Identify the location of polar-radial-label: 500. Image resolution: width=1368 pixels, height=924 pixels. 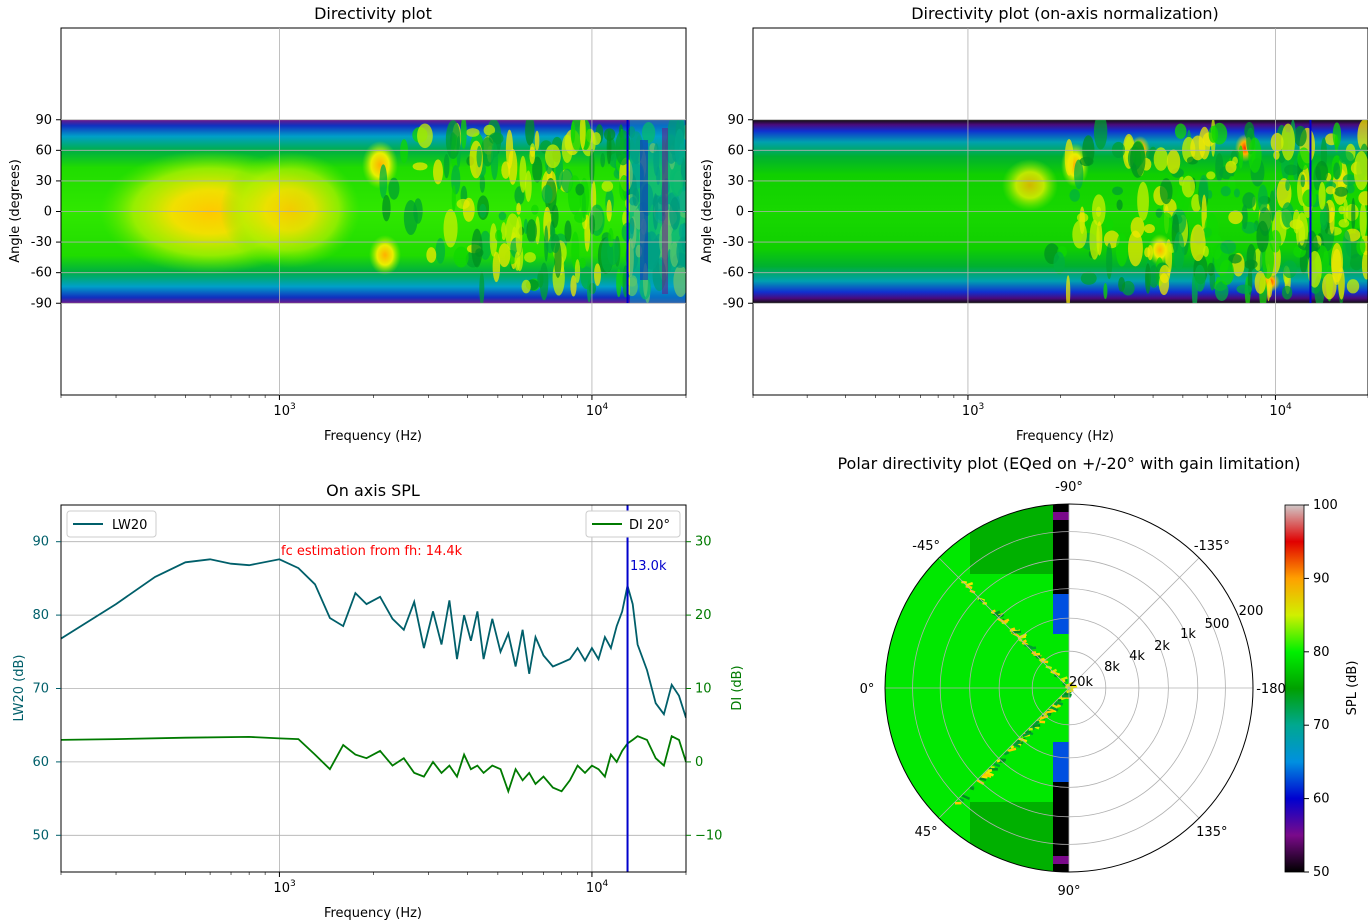
(1217, 624).